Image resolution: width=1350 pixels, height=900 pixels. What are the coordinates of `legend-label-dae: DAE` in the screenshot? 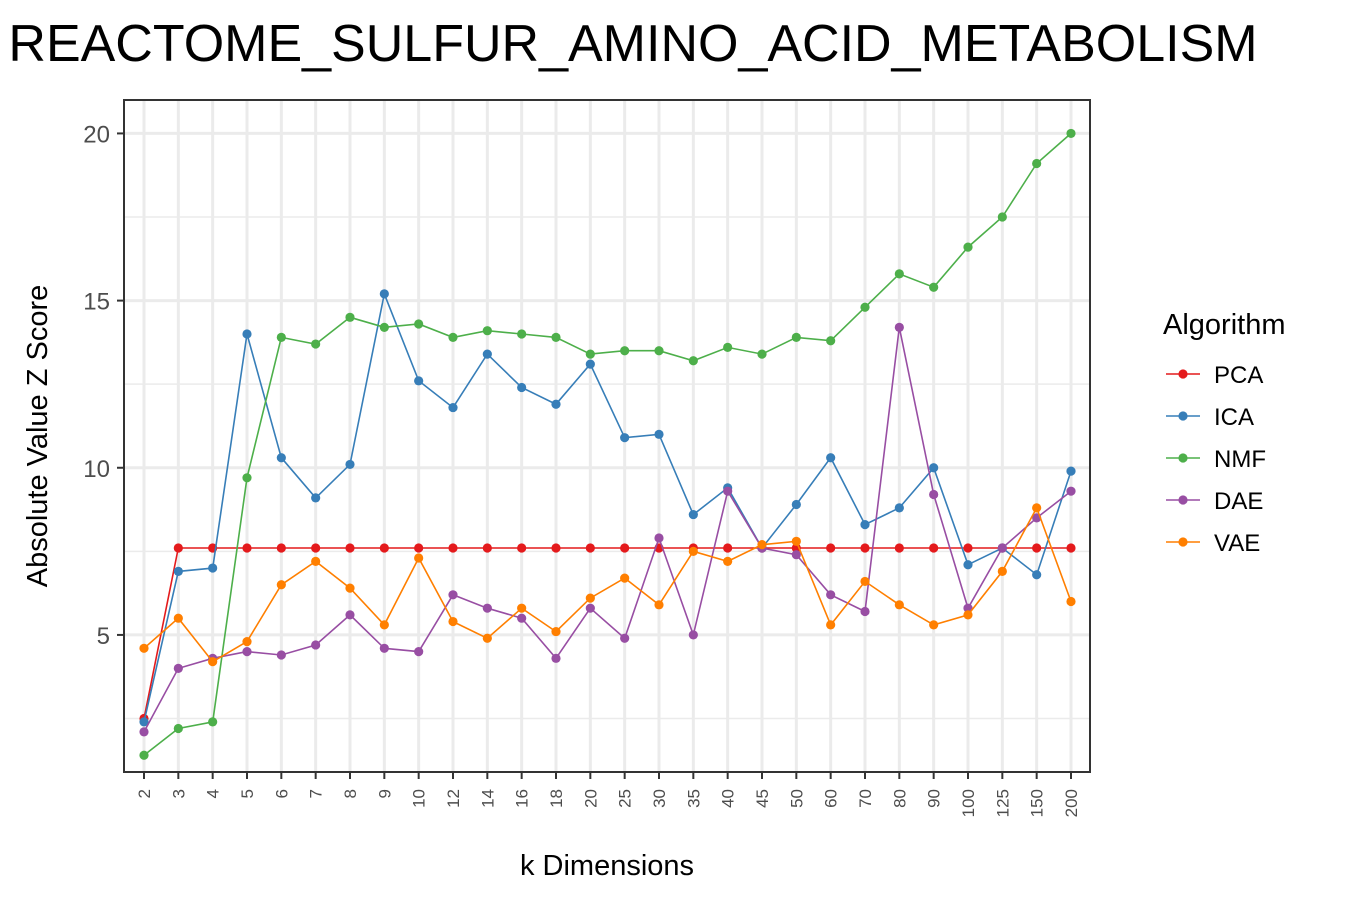 It's located at (1238, 501).